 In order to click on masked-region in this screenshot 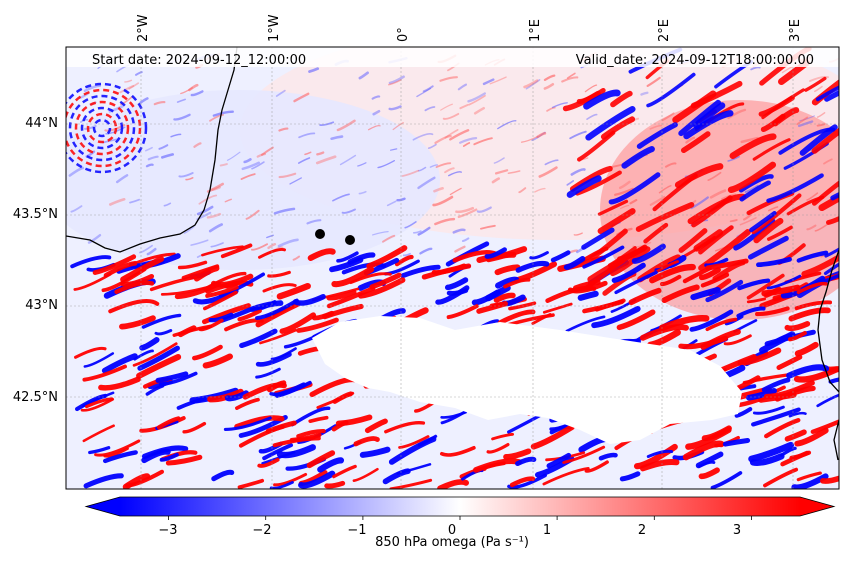, I will do `click(527, 380)`.